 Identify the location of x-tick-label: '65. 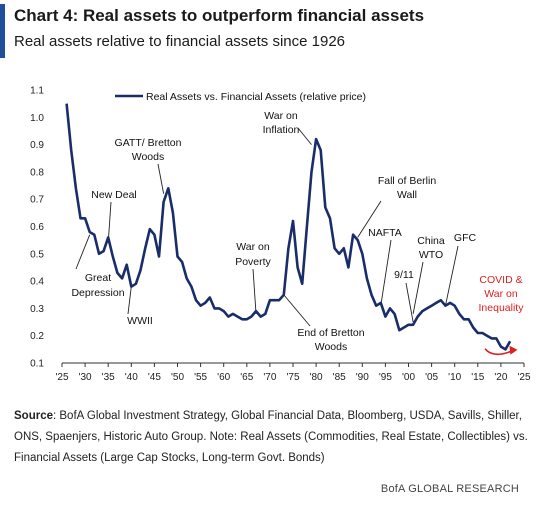
(246, 377).